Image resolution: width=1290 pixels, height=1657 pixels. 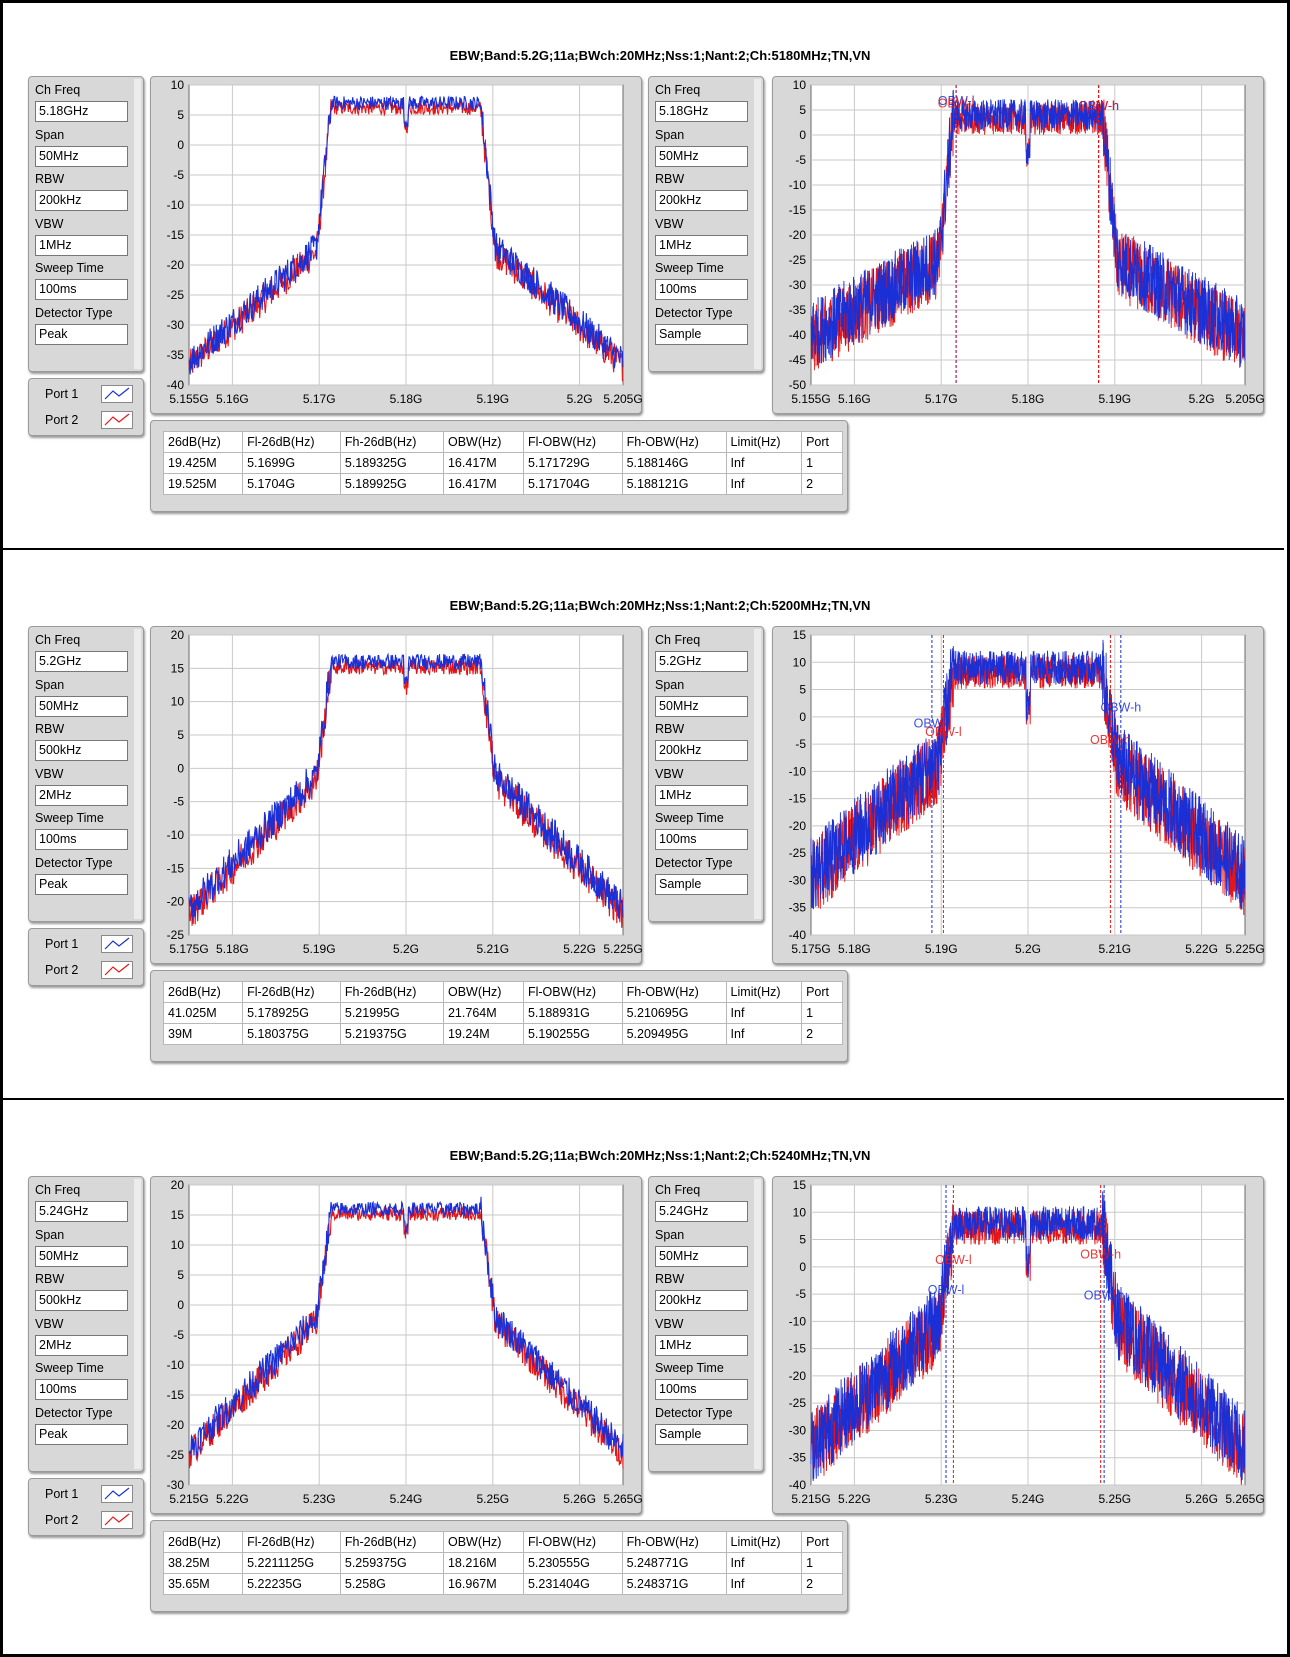 What do you see at coordinates (406, 949) in the screenshot?
I see `x-tick-label: 5.2G` at bounding box center [406, 949].